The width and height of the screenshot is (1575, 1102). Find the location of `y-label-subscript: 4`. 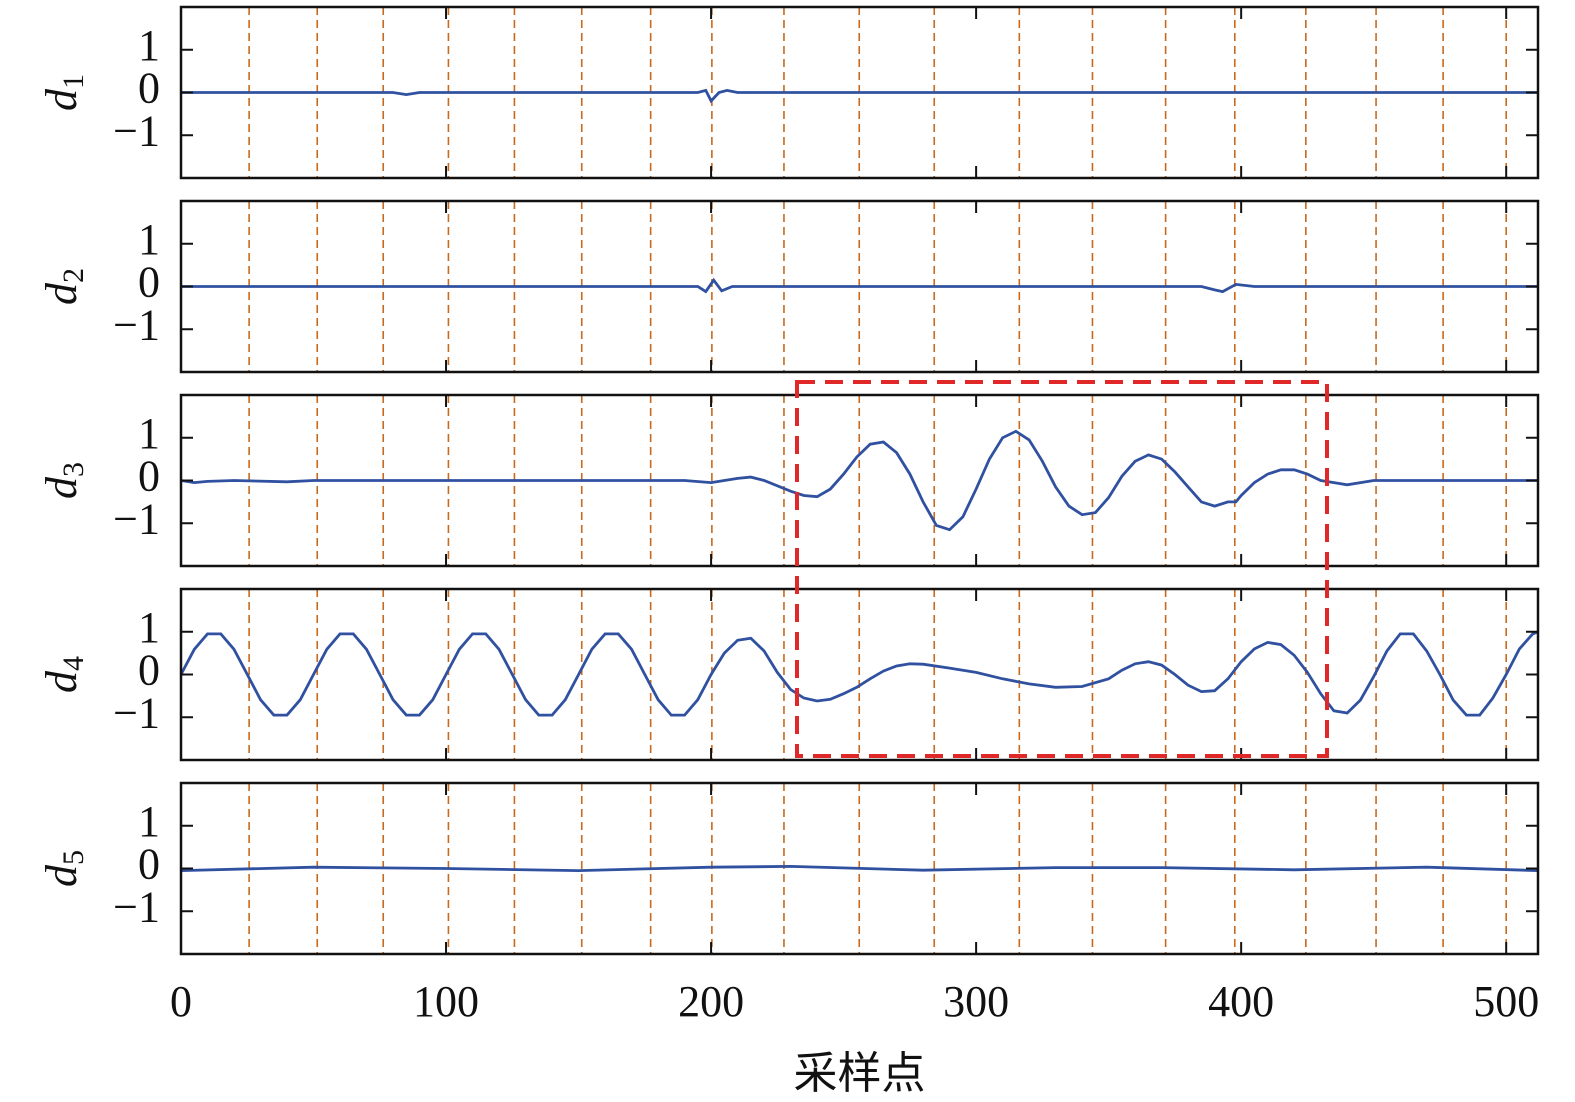

y-label-subscript: 4 is located at coordinates (73, 663).